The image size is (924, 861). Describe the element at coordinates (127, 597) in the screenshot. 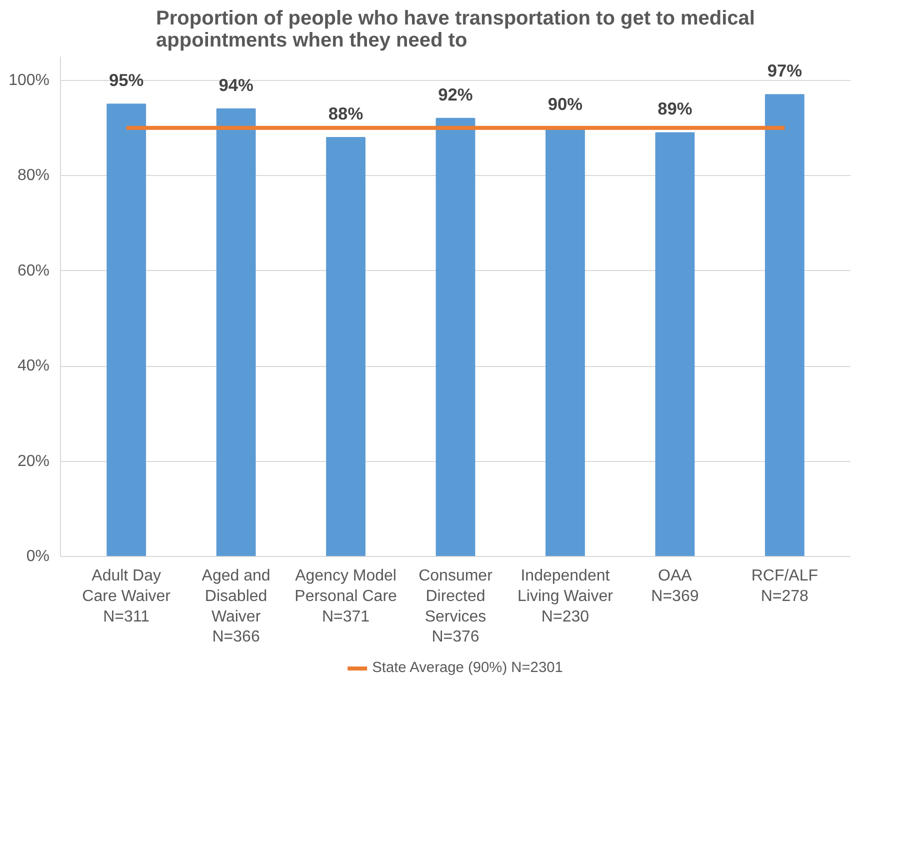

I see `x-tick-label: Adult Day Care Waiver N=311` at that location.